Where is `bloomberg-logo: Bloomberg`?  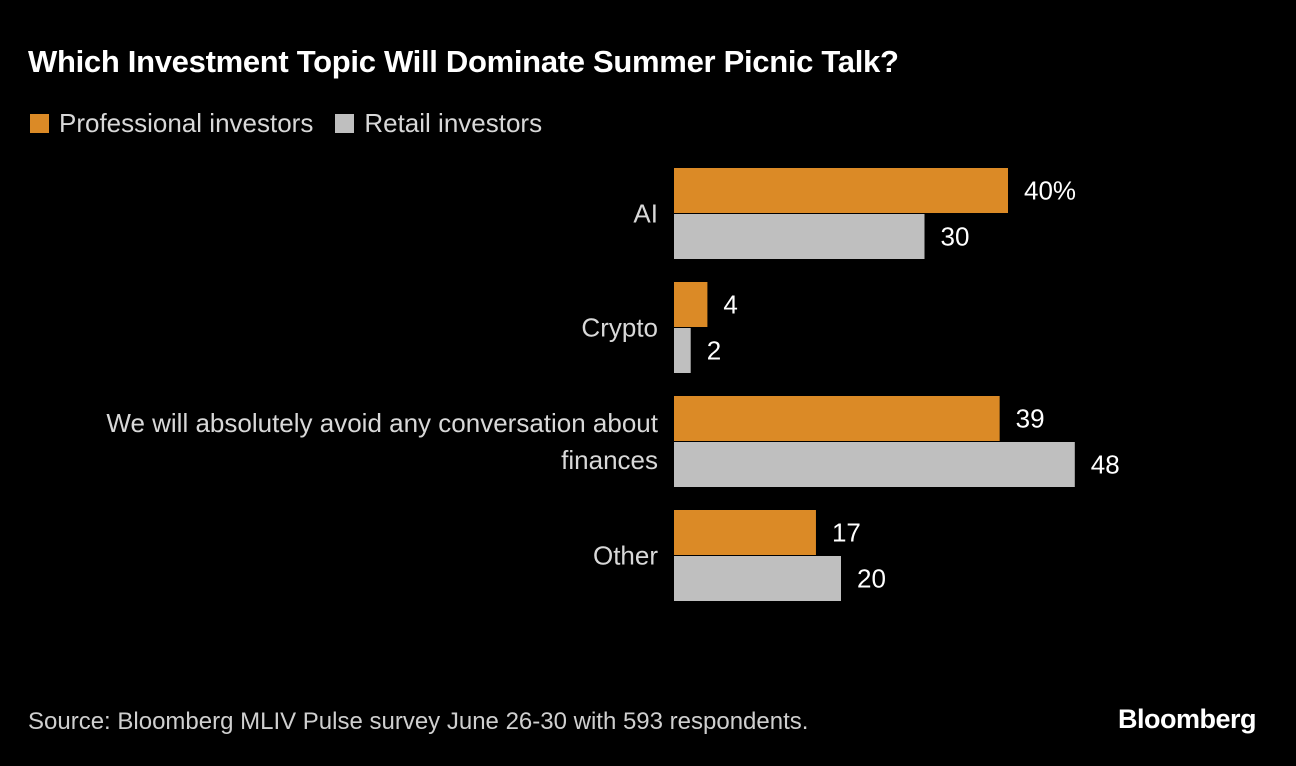
bloomberg-logo: Bloomberg is located at coordinates (1187, 719).